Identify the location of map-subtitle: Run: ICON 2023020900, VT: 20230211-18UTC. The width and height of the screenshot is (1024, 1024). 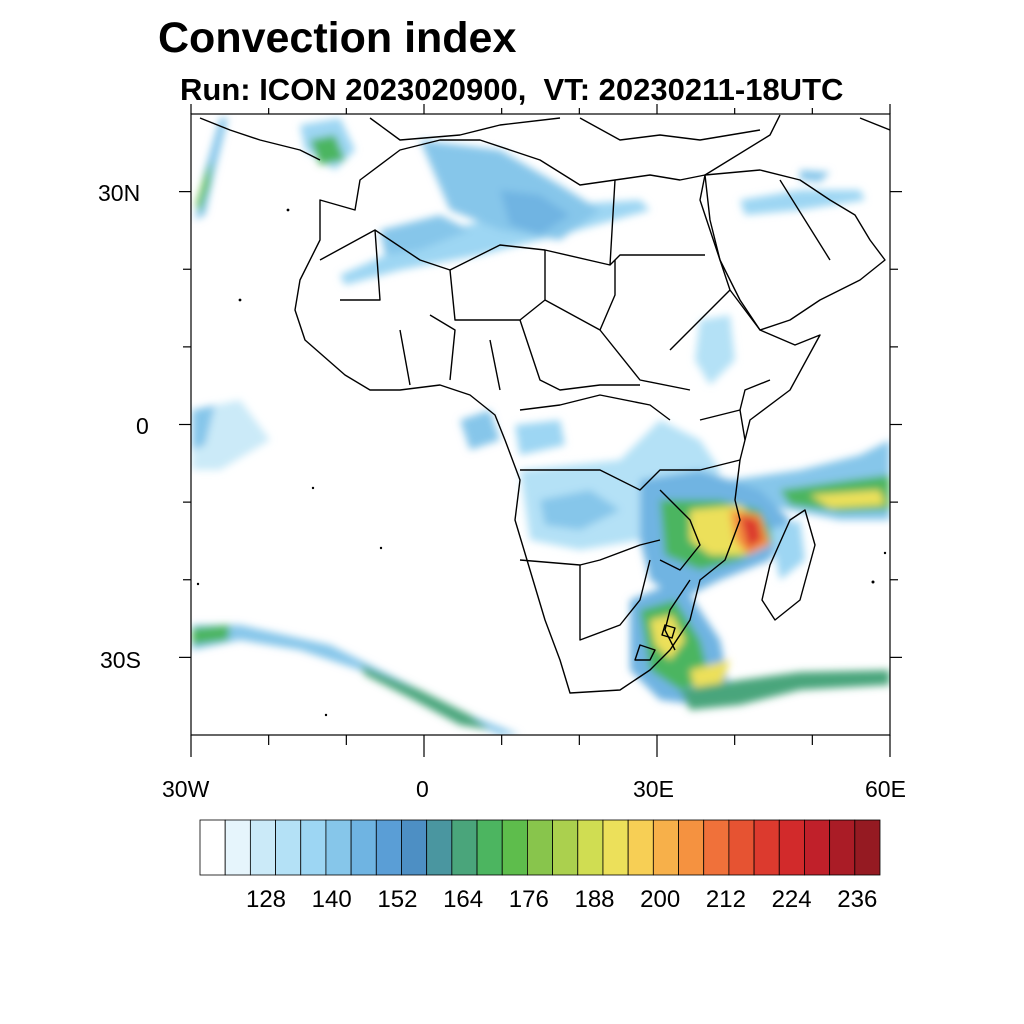
(512, 89).